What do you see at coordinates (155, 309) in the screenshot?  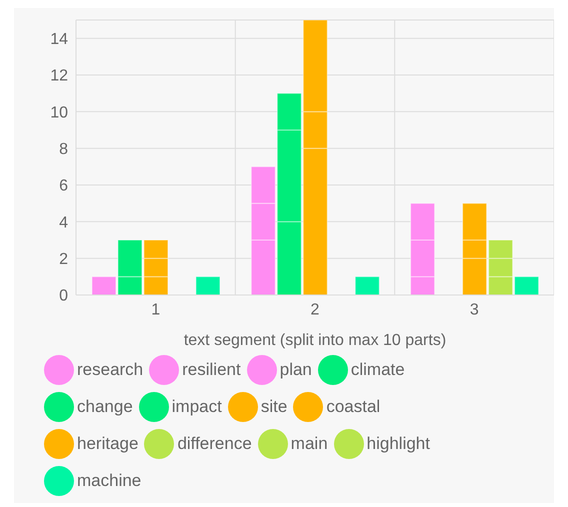 I see `x-tick-label: 1` at bounding box center [155, 309].